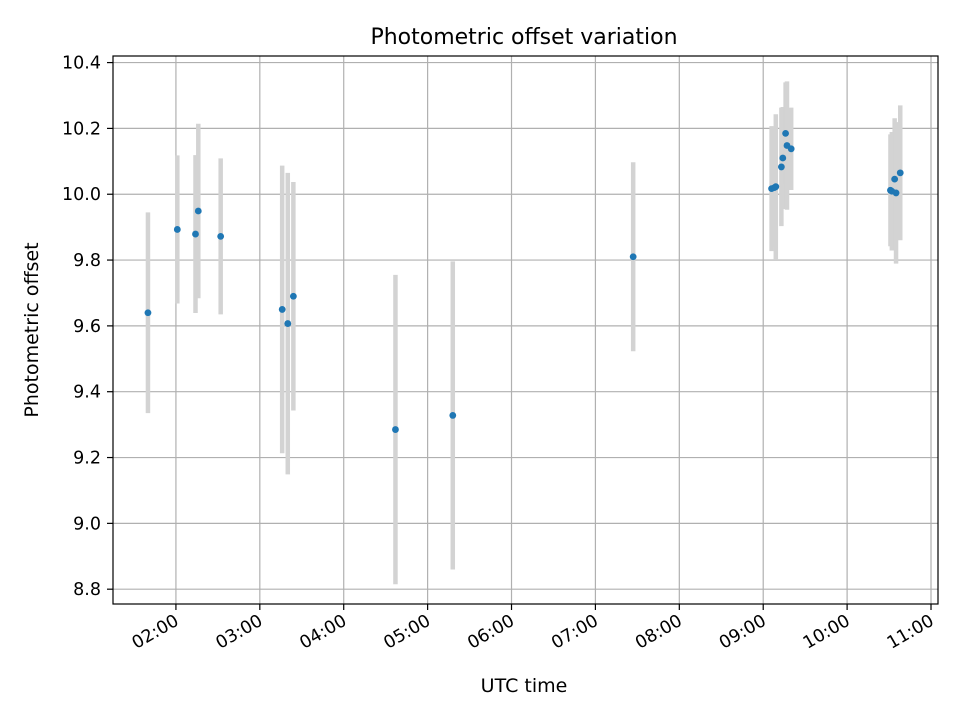  What do you see at coordinates (524, 686) in the screenshot?
I see `x-axis-label: UTC time` at bounding box center [524, 686].